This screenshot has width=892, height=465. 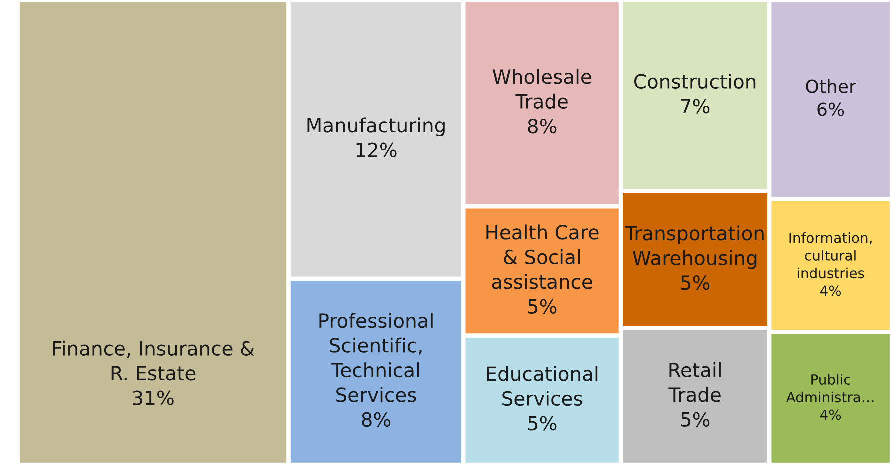 What do you see at coordinates (695, 82) in the screenshot?
I see `category-label: Construction` at bounding box center [695, 82].